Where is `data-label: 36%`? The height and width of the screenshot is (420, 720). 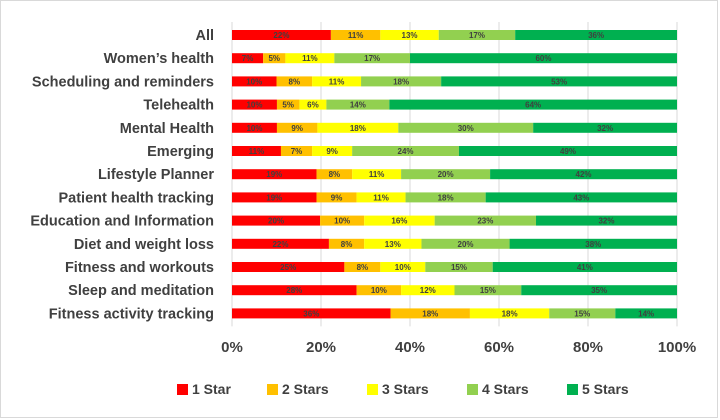
data-label: 36% is located at coordinates (596, 35).